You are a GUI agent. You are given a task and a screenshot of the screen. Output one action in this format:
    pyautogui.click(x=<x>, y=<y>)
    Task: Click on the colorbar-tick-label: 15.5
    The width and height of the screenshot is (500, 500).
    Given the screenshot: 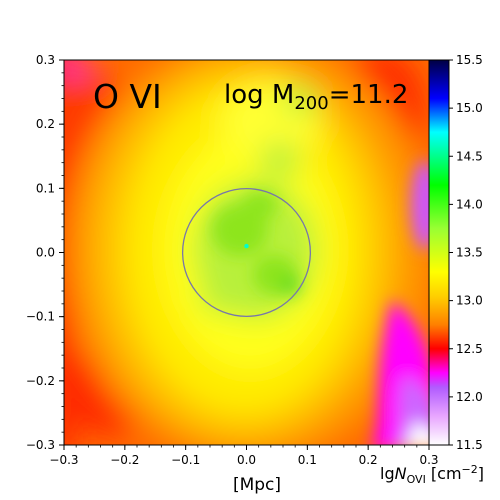 What is the action you would take?
    pyautogui.click(x=469, y=60)
    